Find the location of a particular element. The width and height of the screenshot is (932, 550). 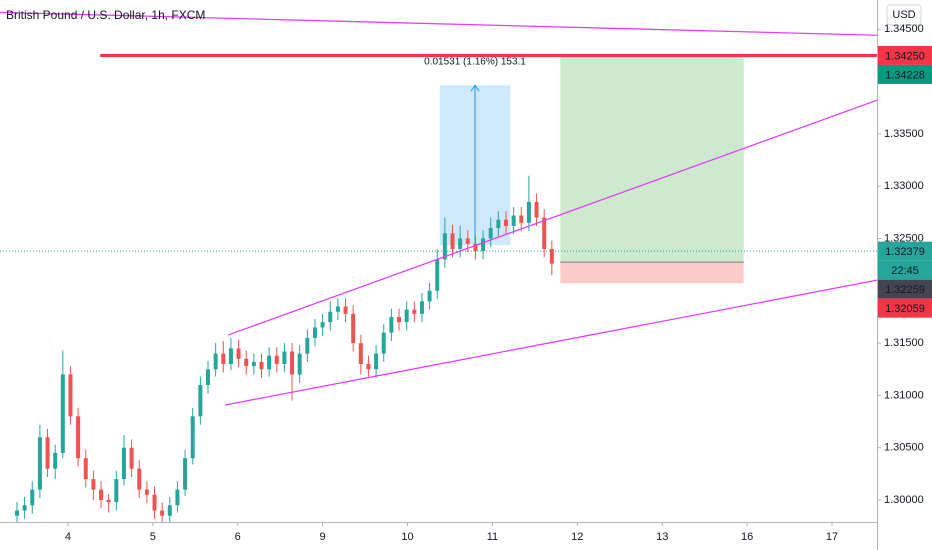

chart-title: British Pound / U.S. Dollar, 1h, FXCM is located at coordinates (105, 15).